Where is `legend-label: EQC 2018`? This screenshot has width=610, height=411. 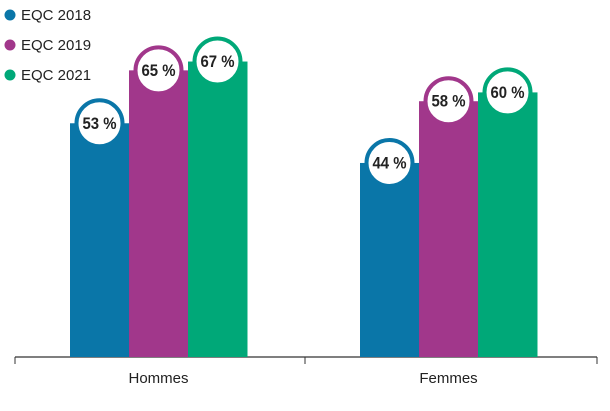 legend-label: EQC 2018 is located at coordinates (56, 15).